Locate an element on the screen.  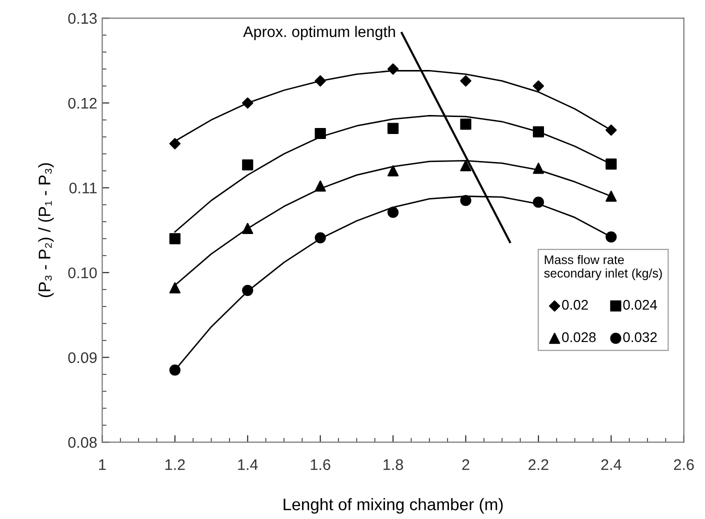
x-tick-label: 1.8 is located at coordinates (393, 464).